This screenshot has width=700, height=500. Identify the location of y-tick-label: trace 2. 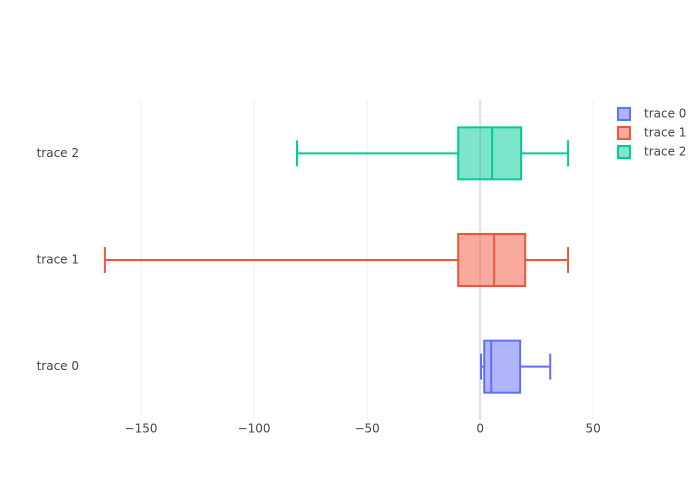
(58, 153).